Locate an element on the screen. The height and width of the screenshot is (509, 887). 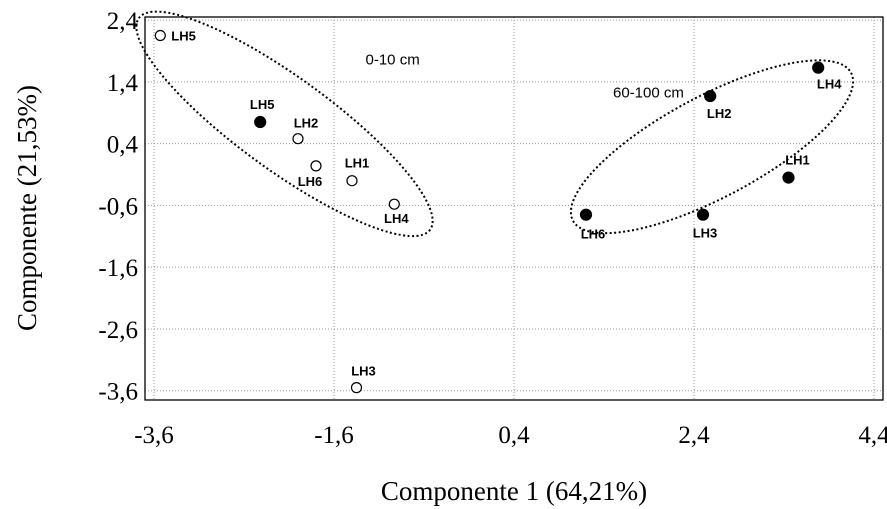
x-tick-label: -3,6 is located at coordinates (154, 435).